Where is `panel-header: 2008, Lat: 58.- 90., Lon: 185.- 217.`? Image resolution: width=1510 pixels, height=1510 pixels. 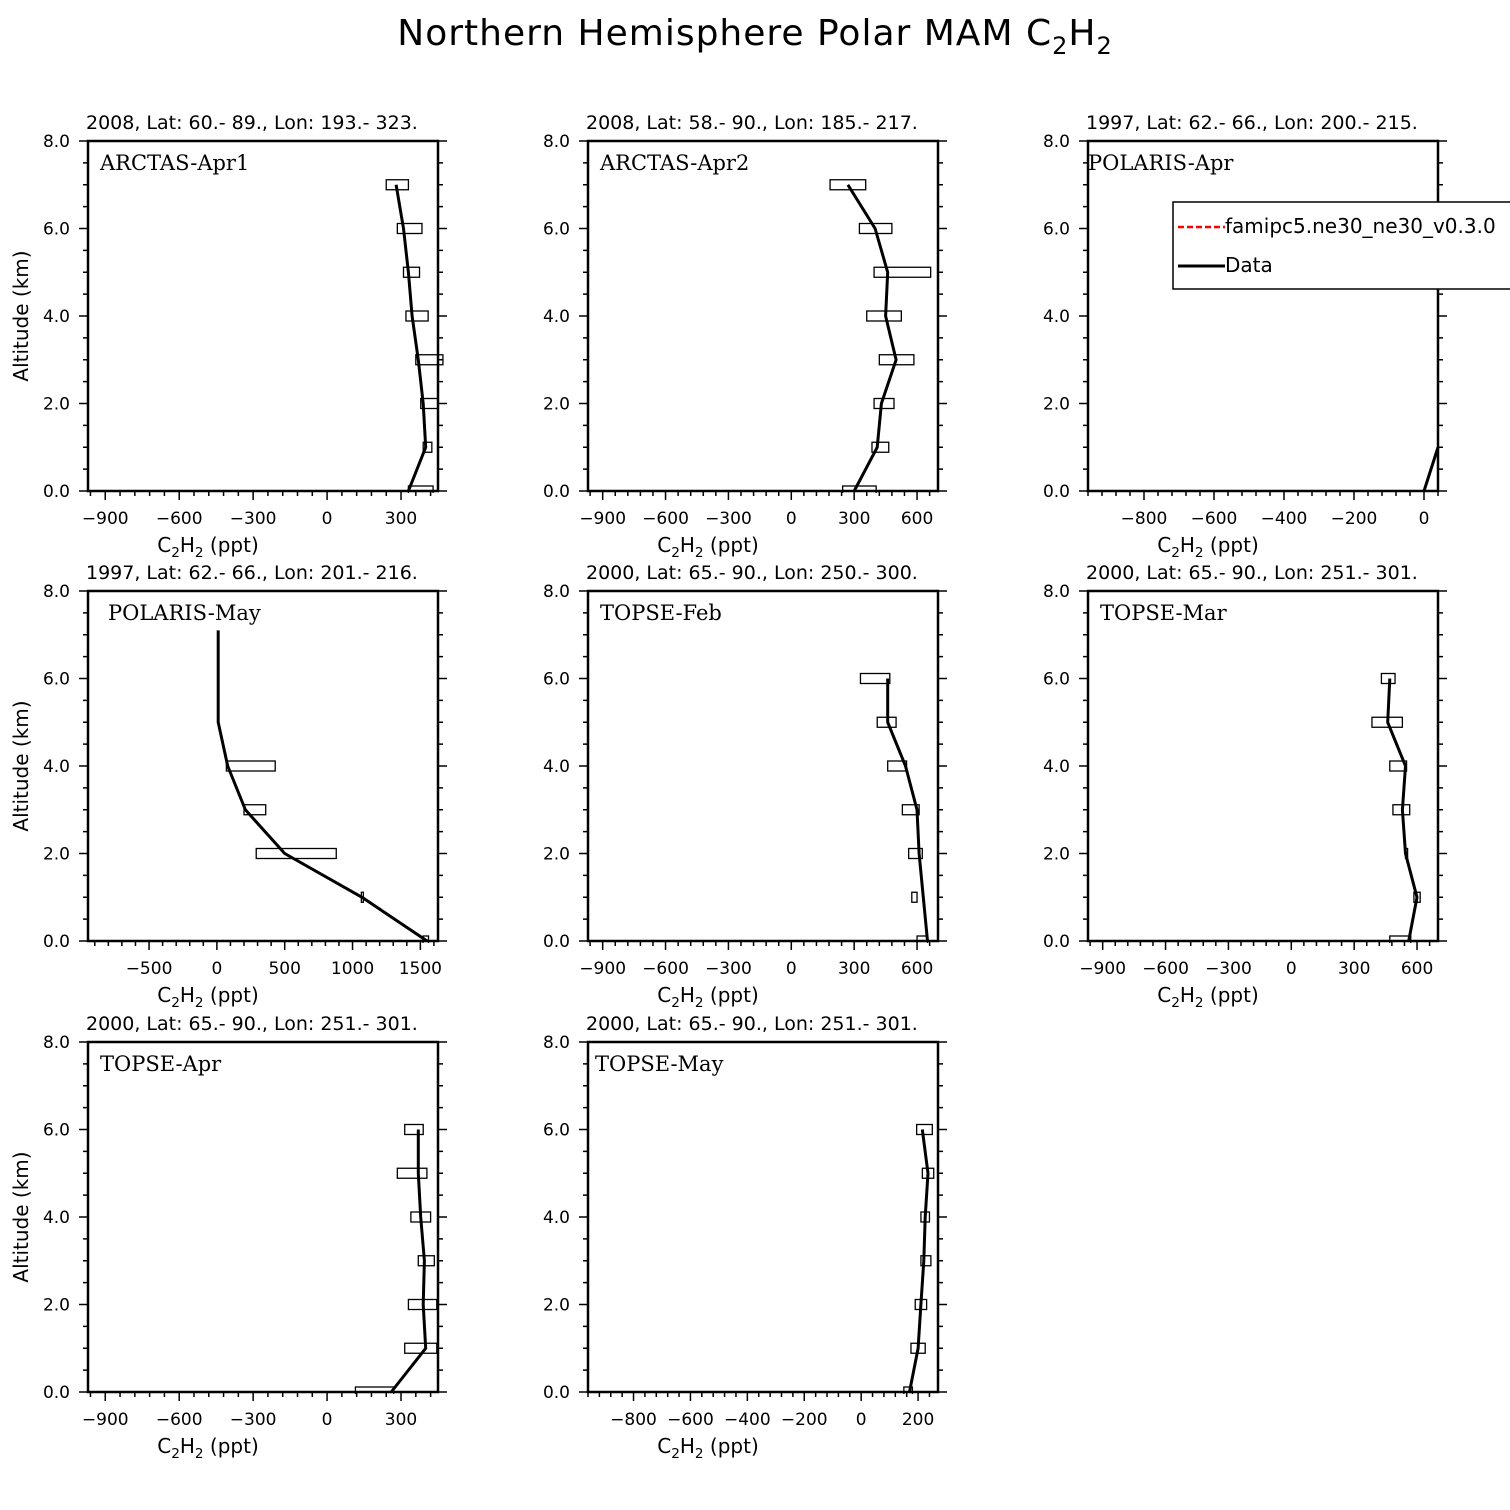 panel-header: 2008, Lat: 58.- 90., Lon: 185.- 217. is located at coordinates (752, 123).